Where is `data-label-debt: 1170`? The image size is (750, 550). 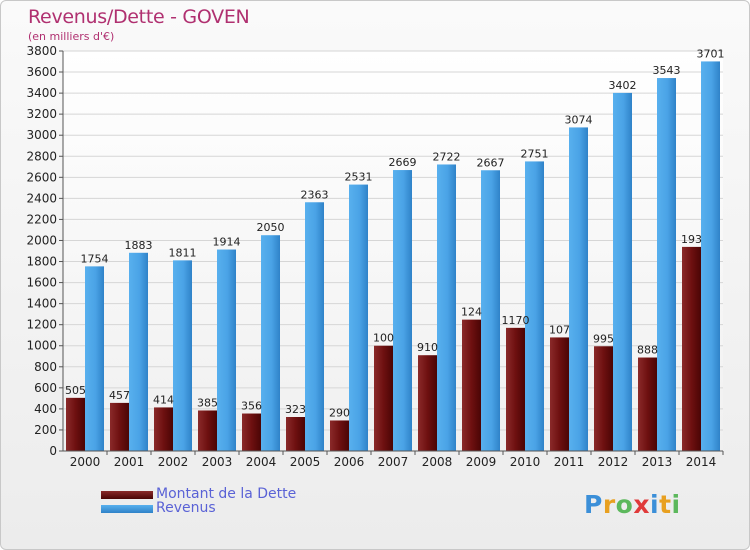
data-label-debt: 1170 is located at coordinates (516, 320).